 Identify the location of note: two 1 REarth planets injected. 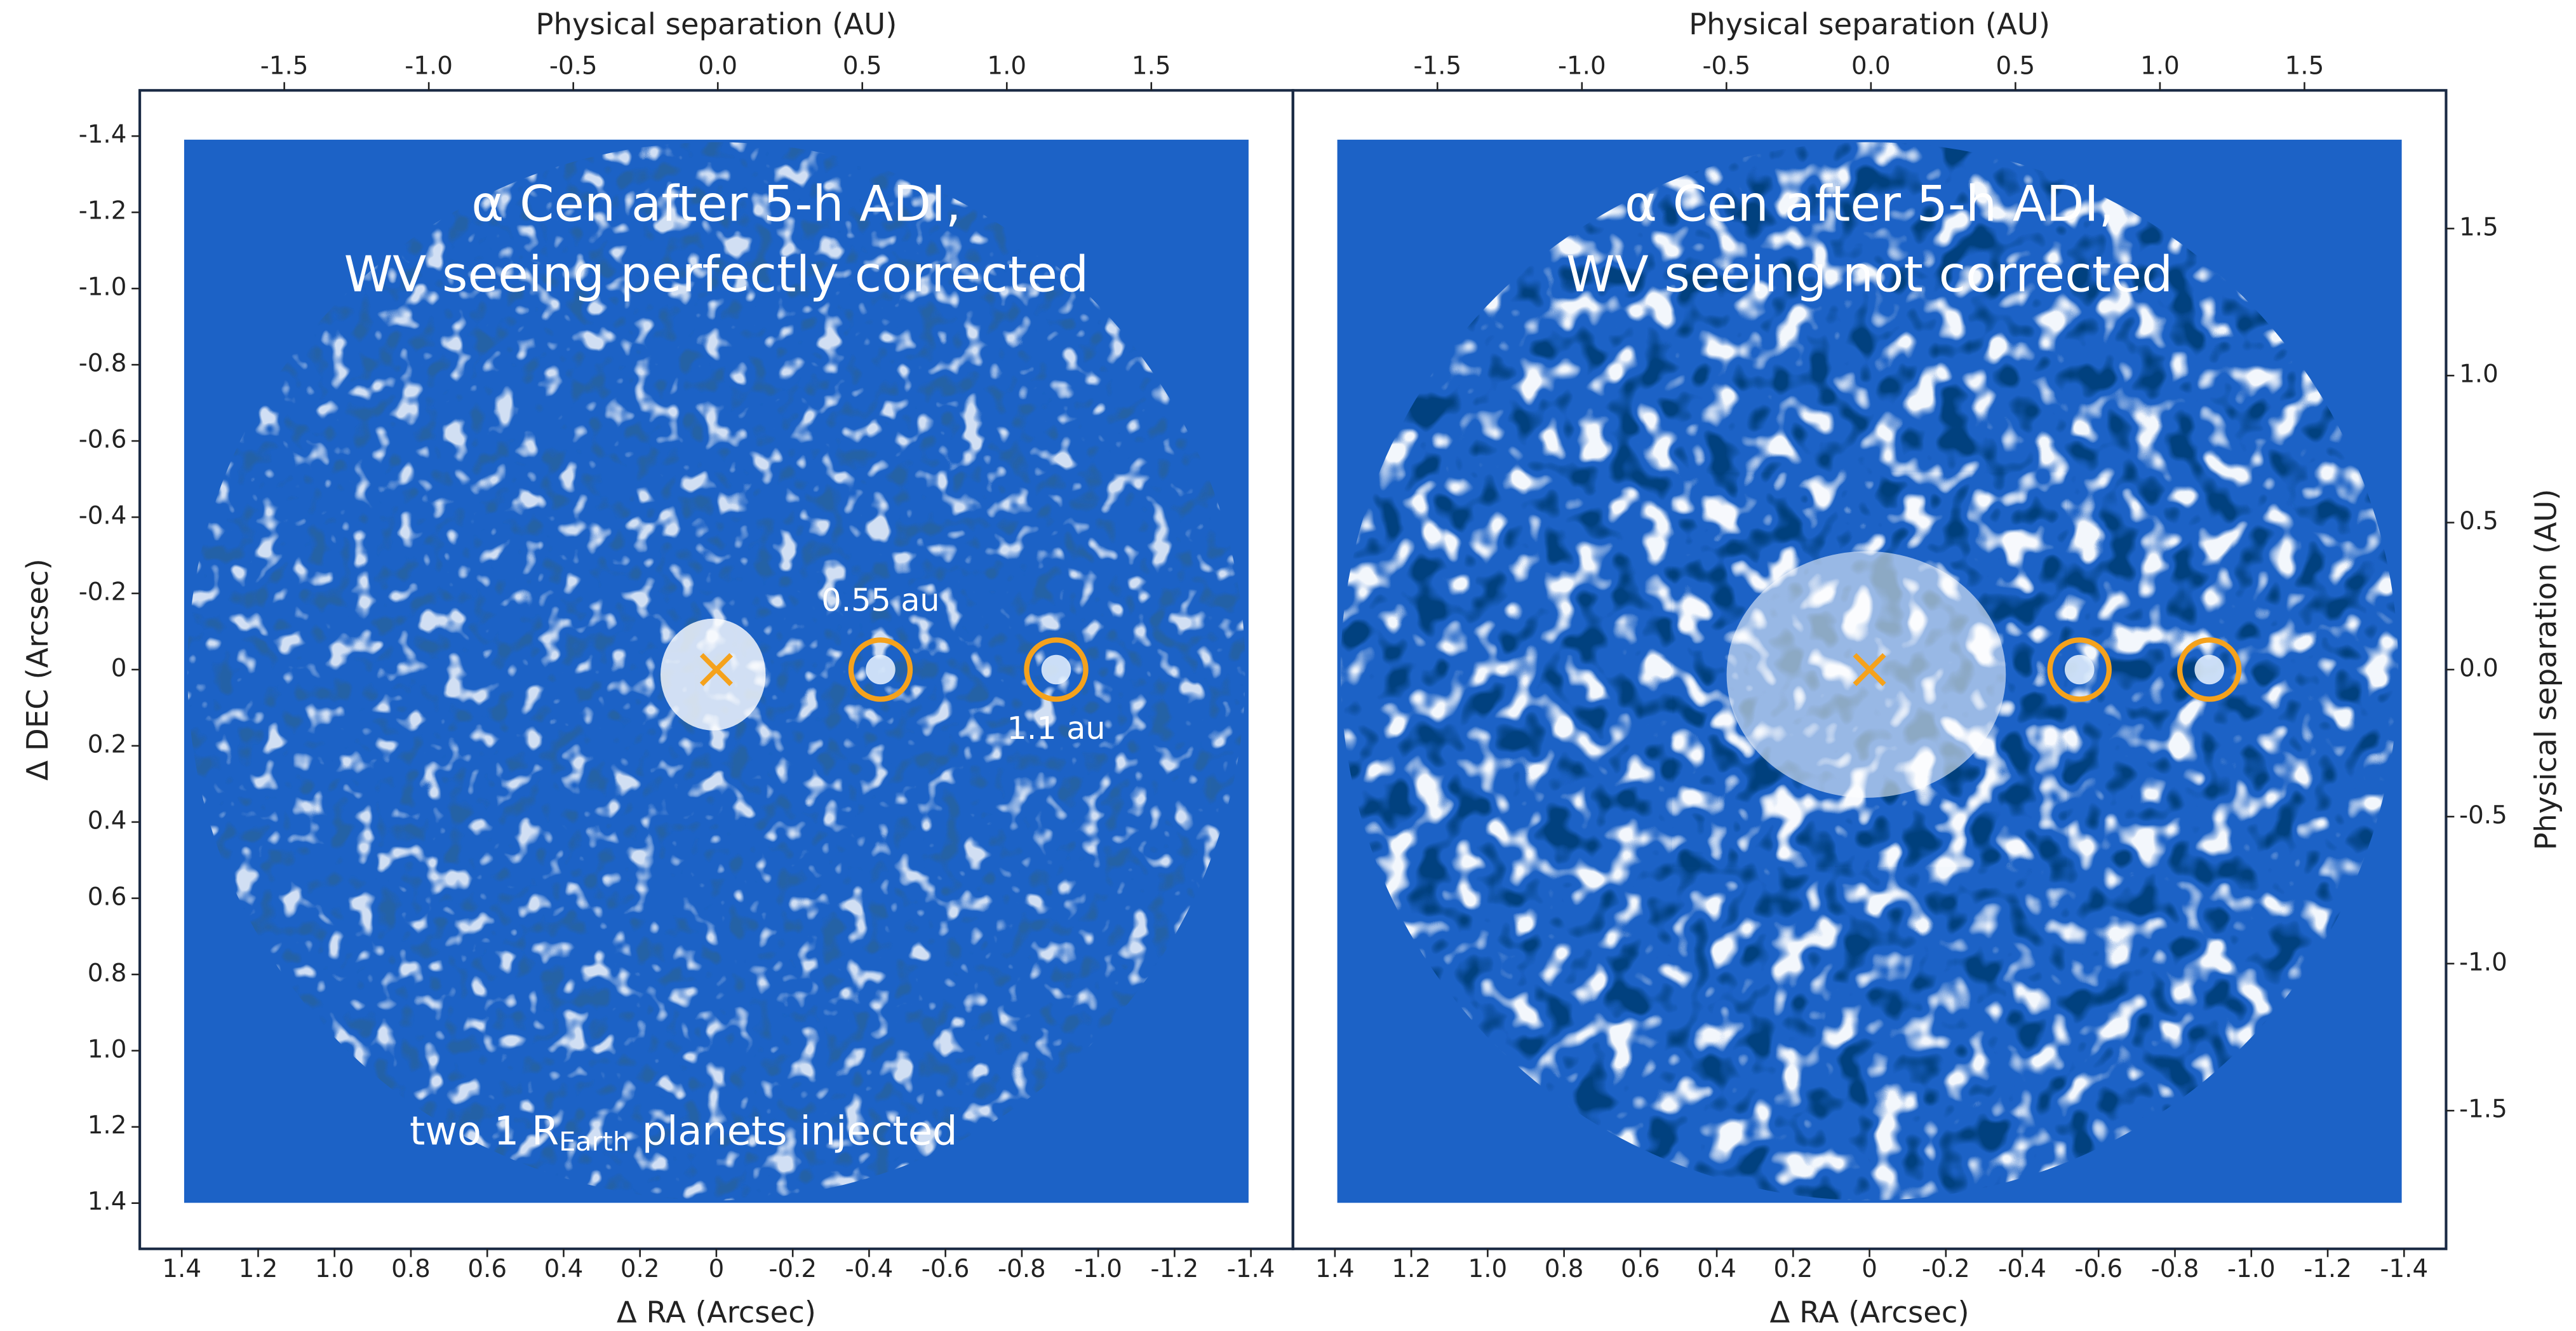
(683, 1132).